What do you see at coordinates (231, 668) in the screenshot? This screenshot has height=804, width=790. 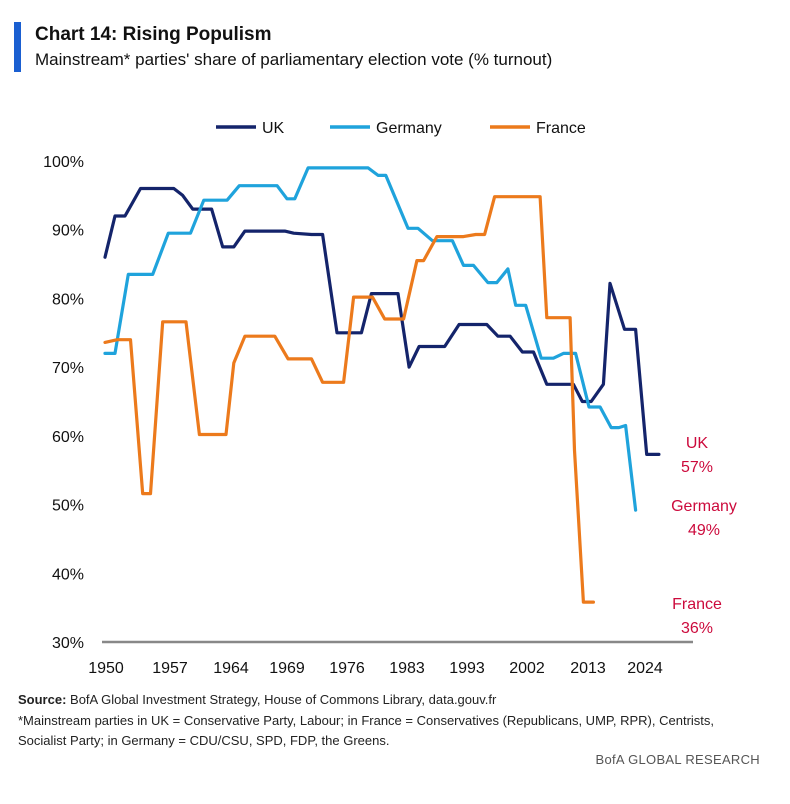 I see `x-tick-label: 1964` at bounding box center [231, 668].